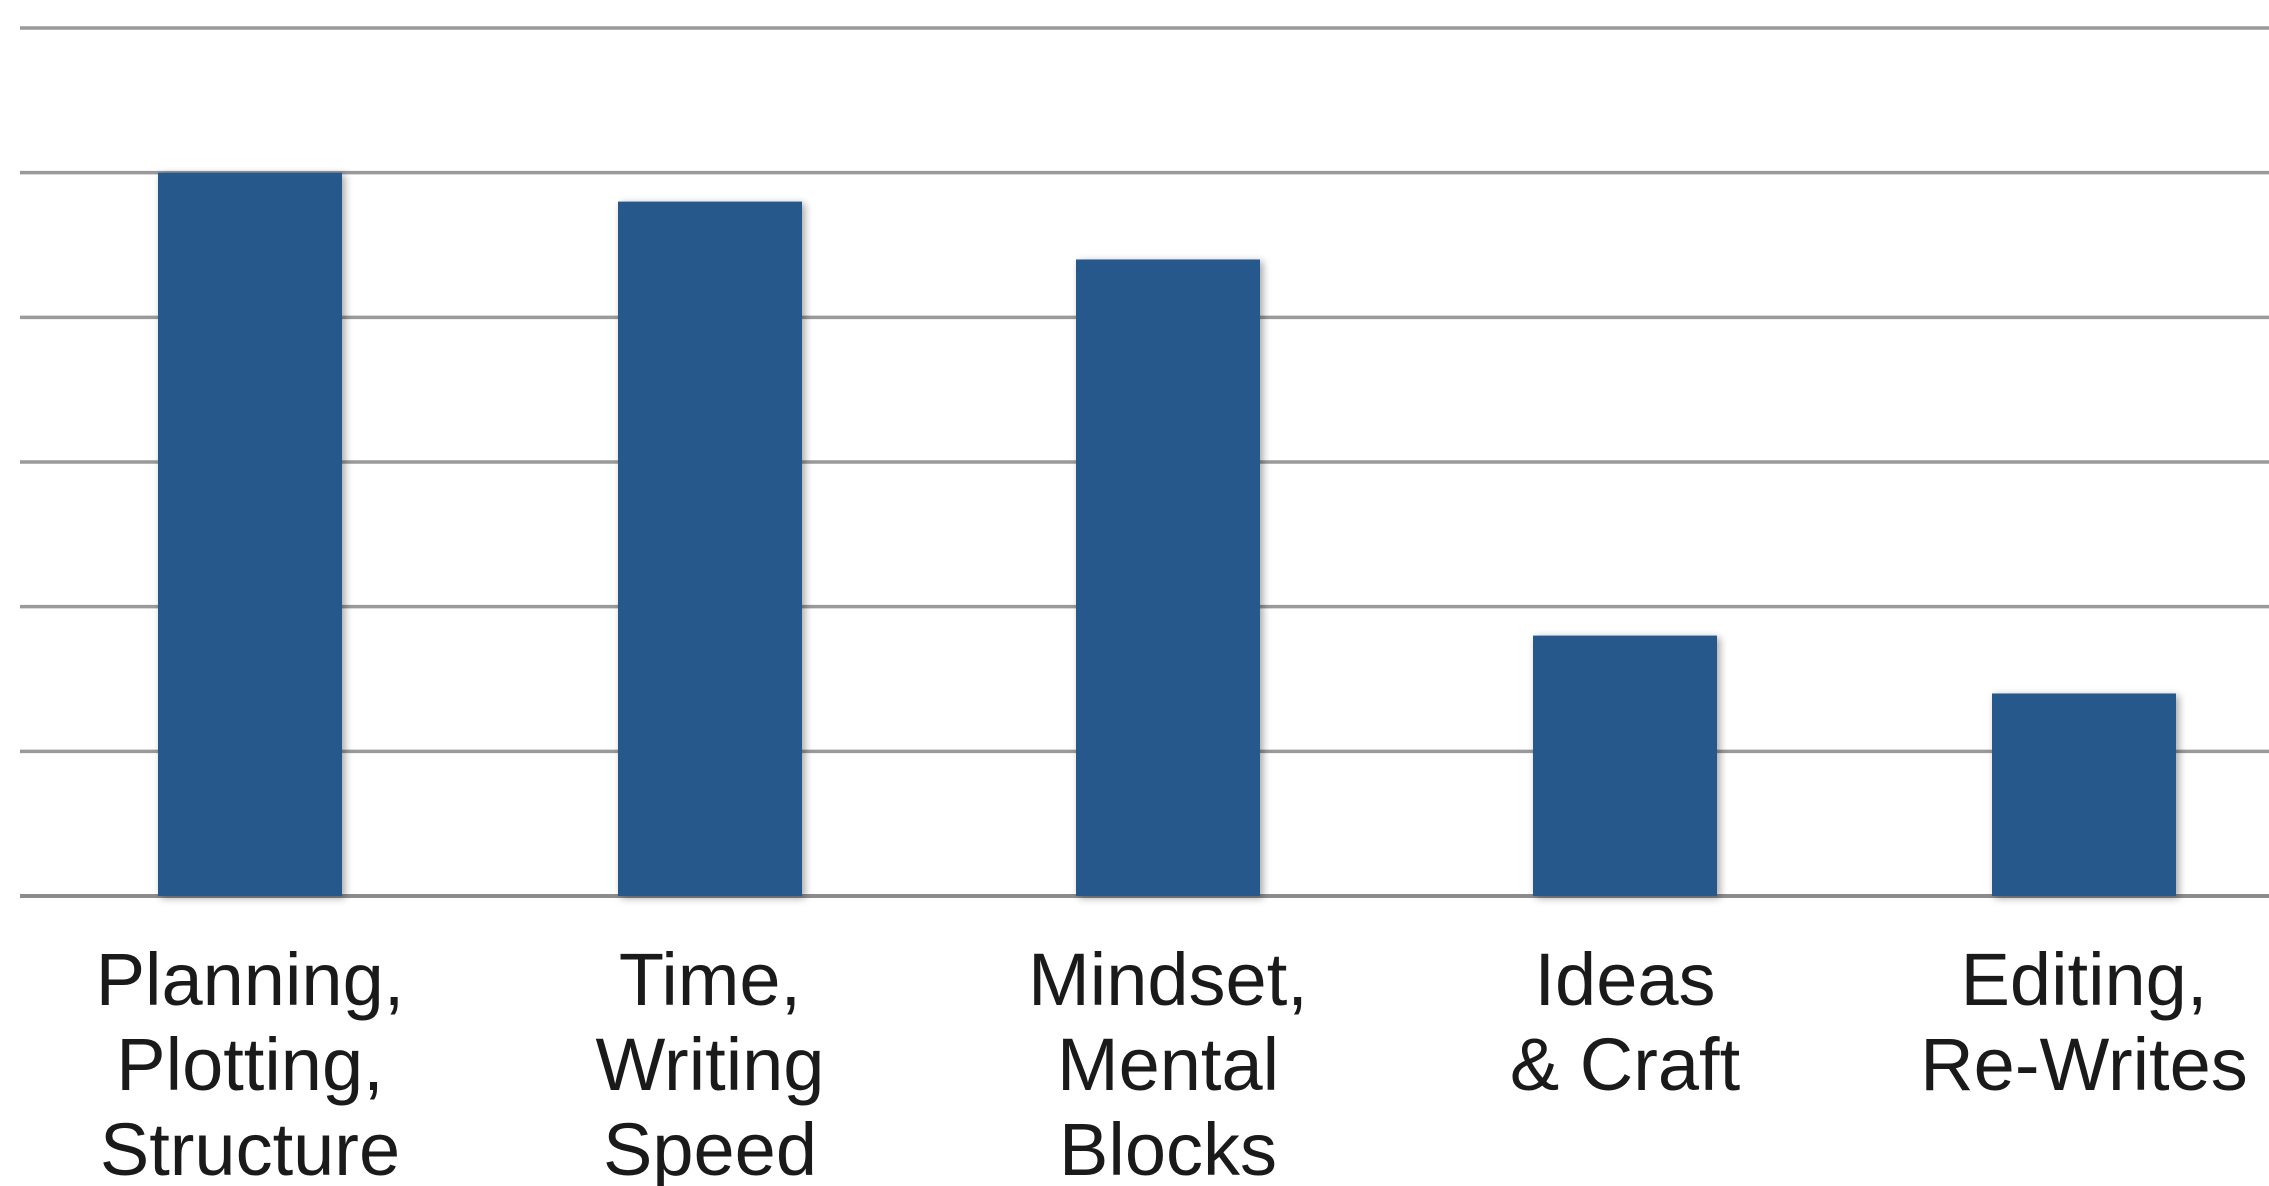 The width and height of the screenshot is (2269, 1186). What do you see at coordinates (1168, 1147) in the screenshot?
I see `category-label-line: Blocks` at bounding box center [1168, 1147].